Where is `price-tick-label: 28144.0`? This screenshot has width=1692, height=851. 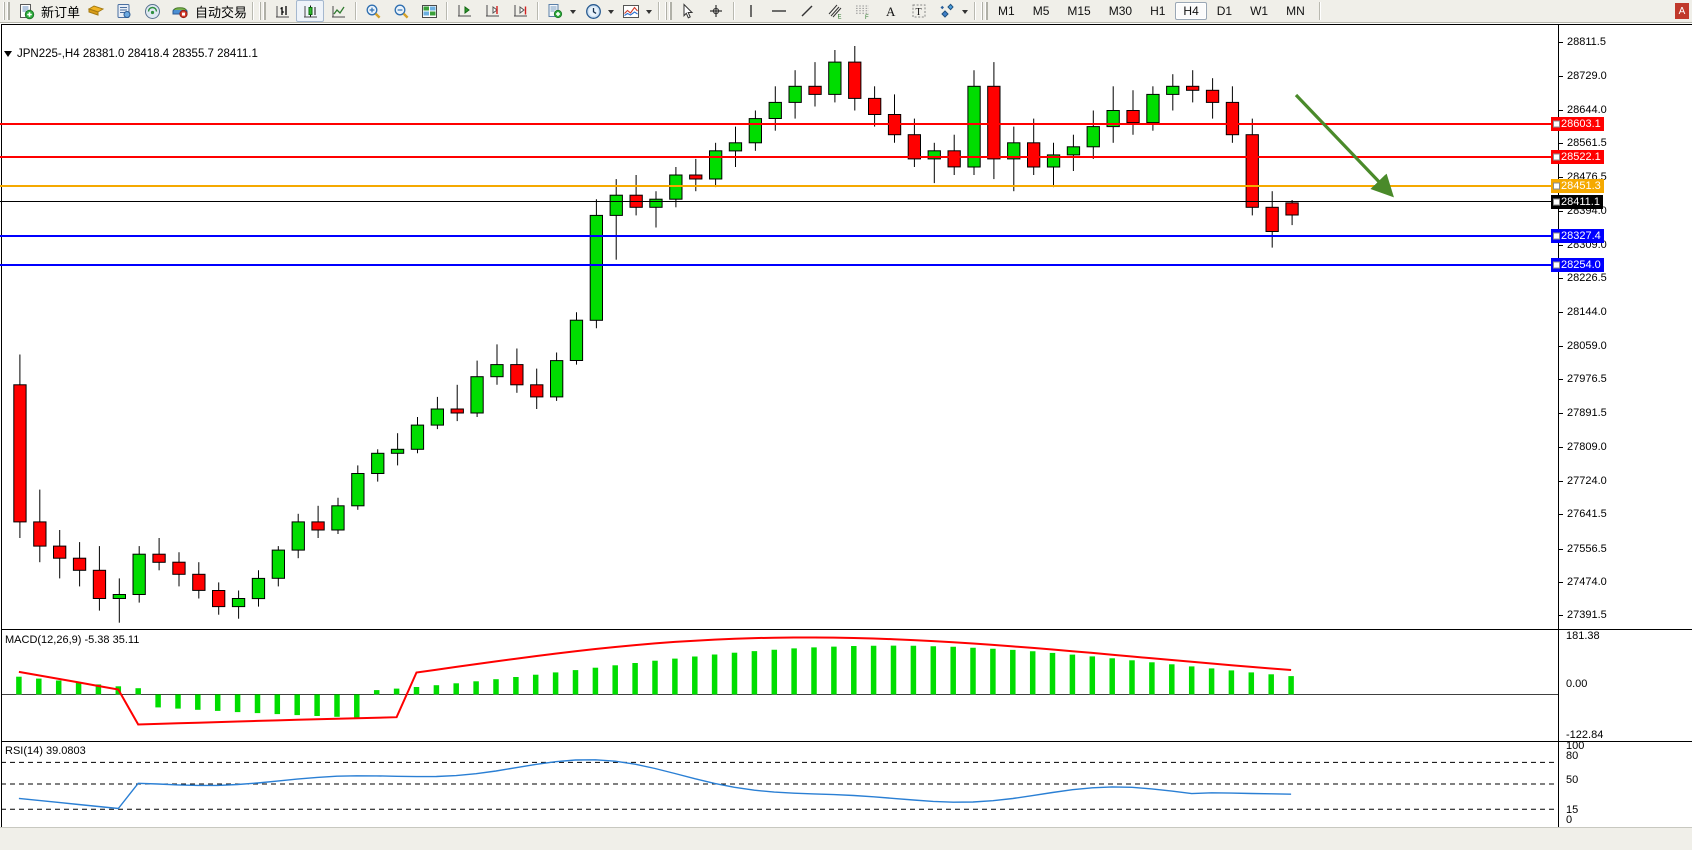 price-tick-label: 28144.0 is located at coordinates (1587, 311).